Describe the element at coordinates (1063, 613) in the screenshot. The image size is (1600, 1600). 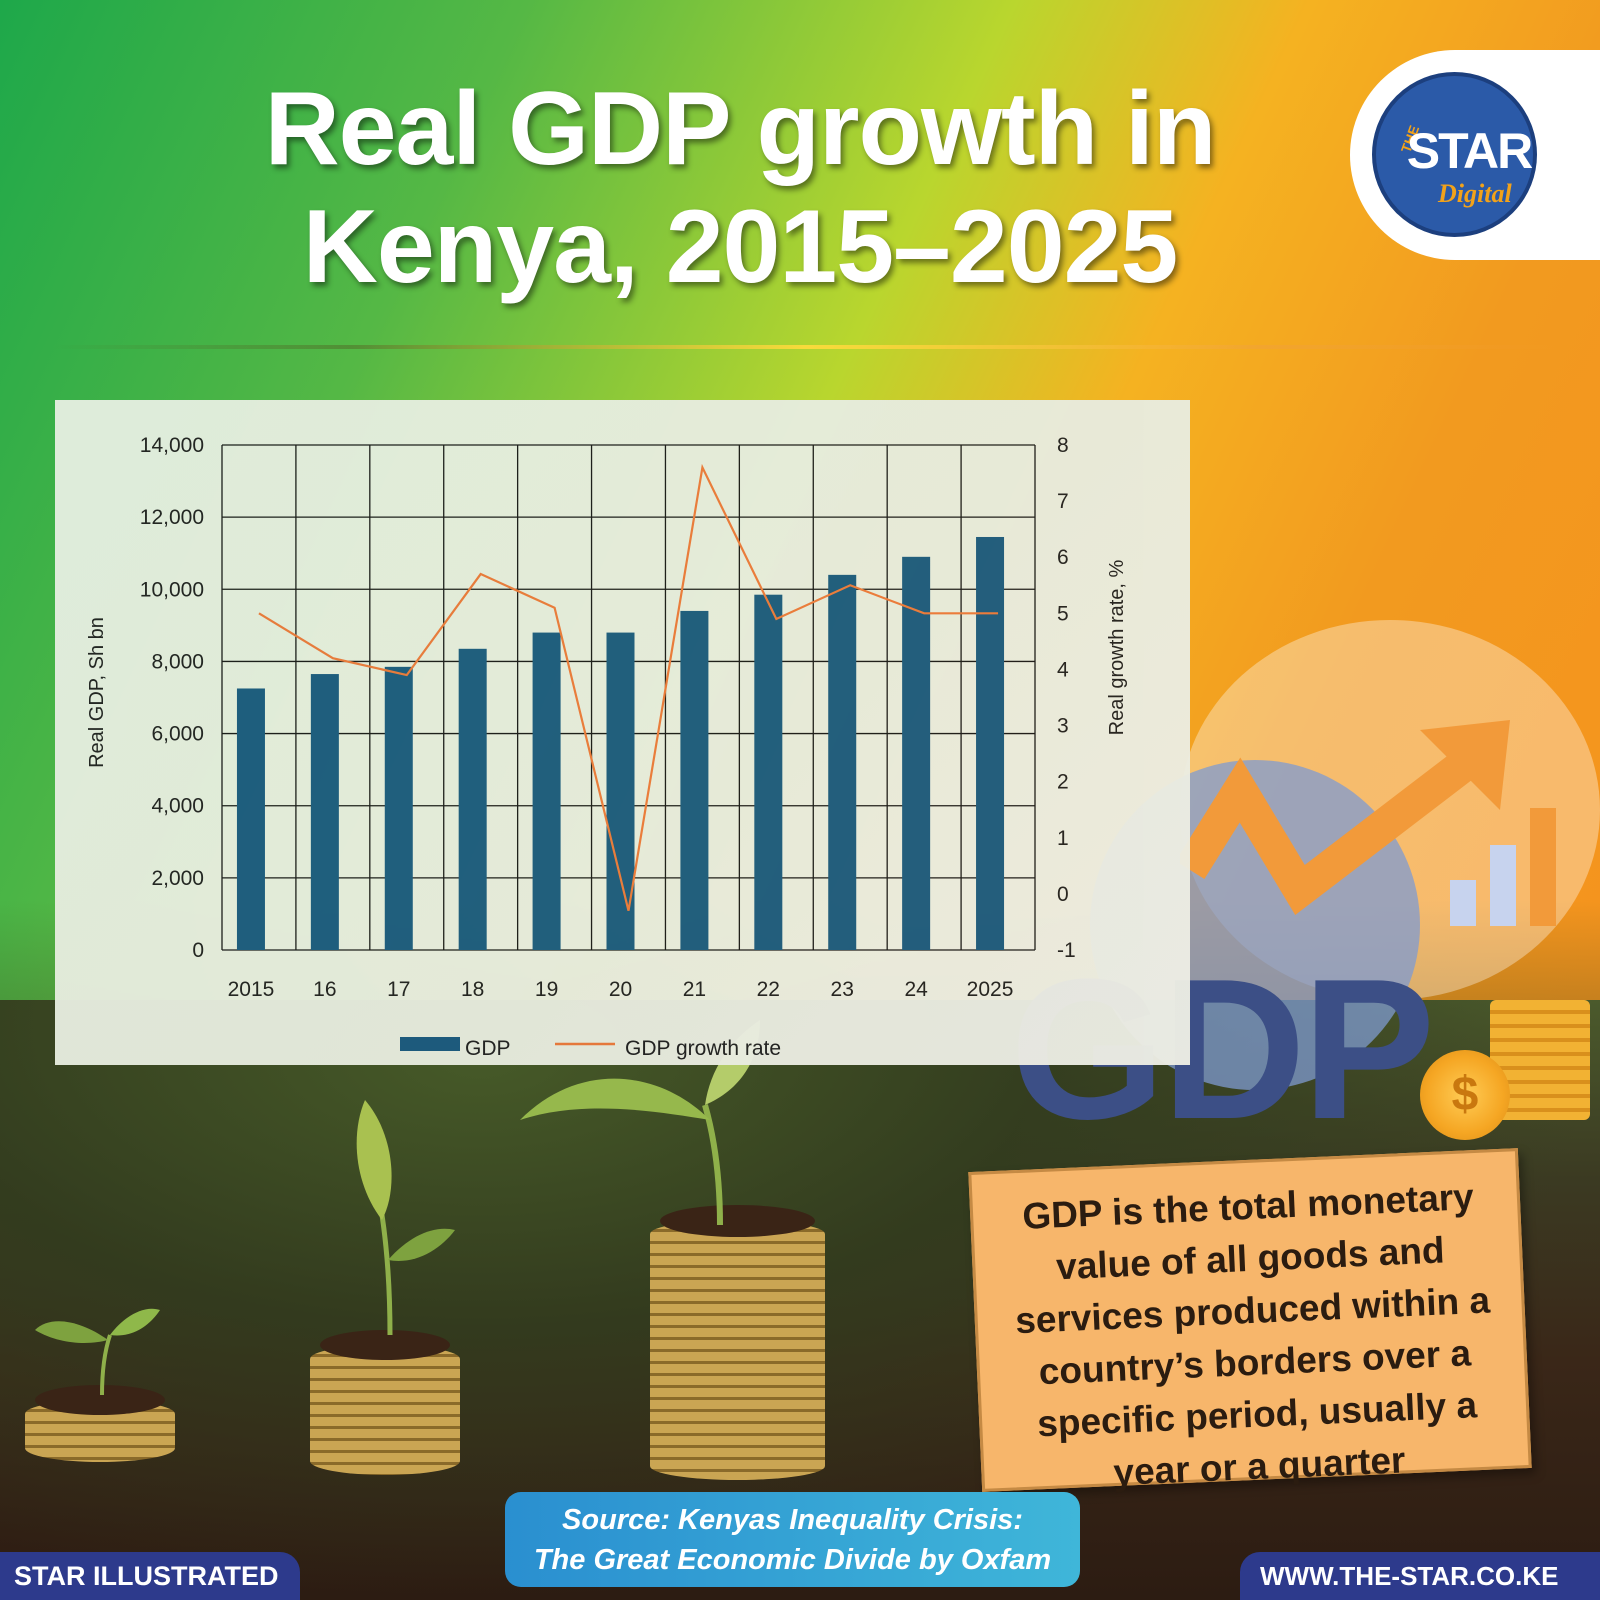
I see `y-right-tick-label: 5` at that location.